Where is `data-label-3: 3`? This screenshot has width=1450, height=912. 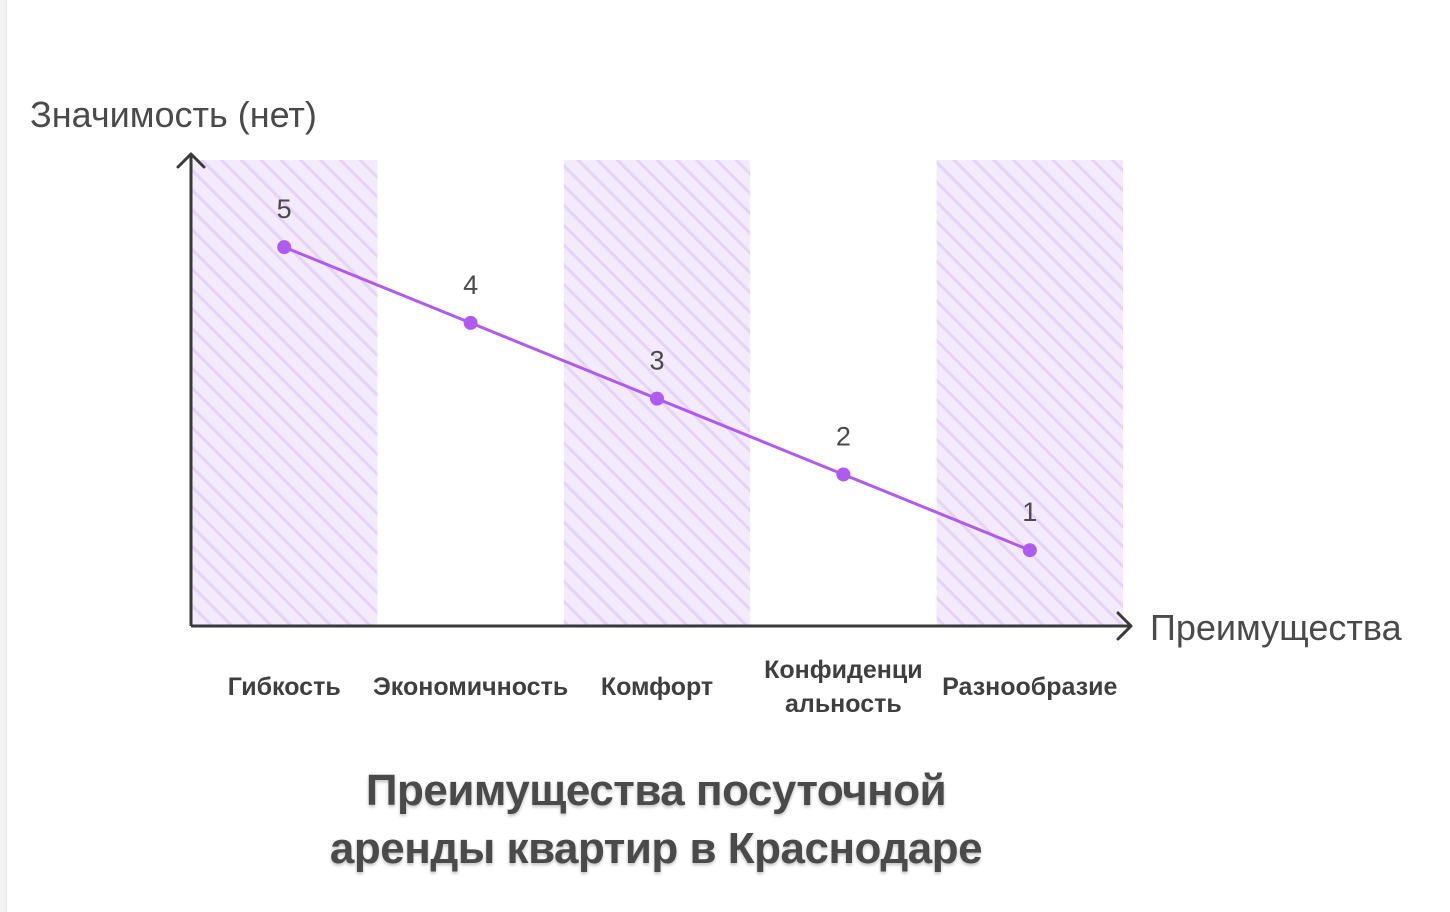
data-label-3: 3 is located at coordinates (656, 361).